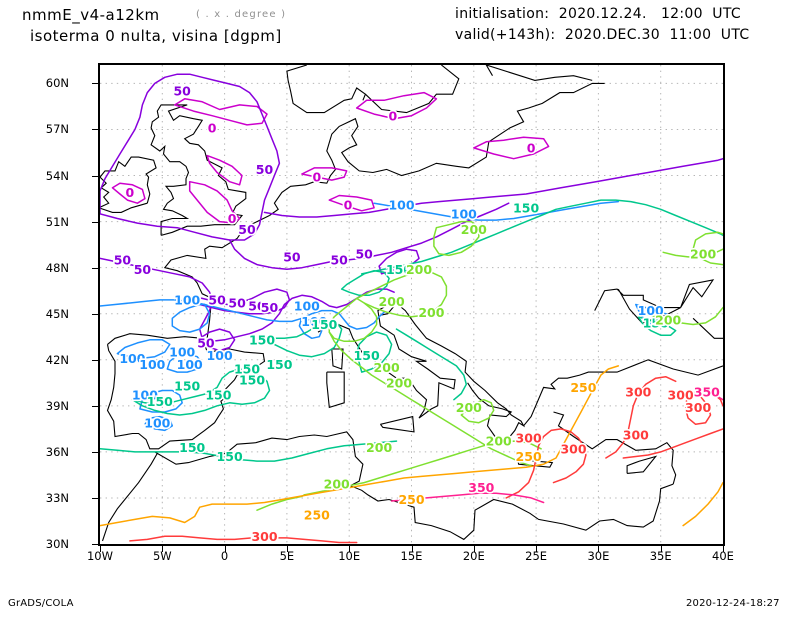 This screenshot has width=800, height=618. I want to click on y-axis-tick-label: 30N, so click(57, 544).